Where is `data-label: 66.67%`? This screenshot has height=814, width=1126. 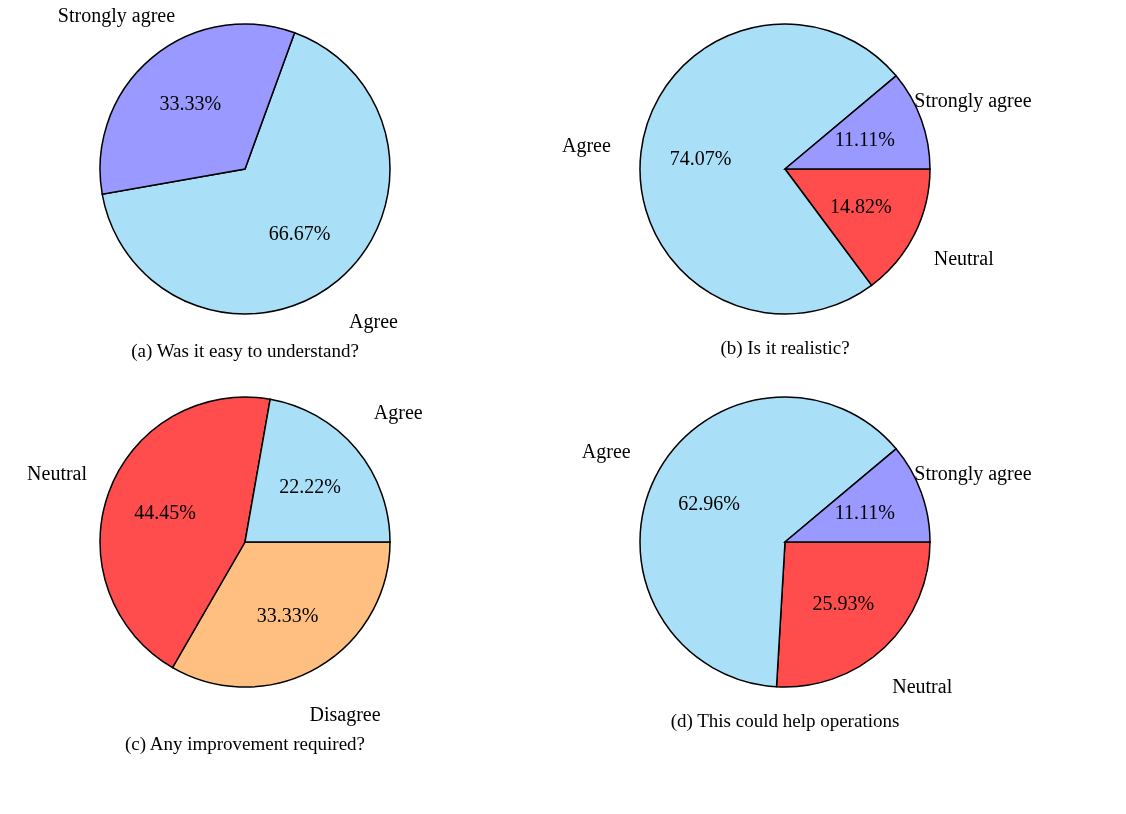
data-label: 66.67% is located at coordinates (299, 233).